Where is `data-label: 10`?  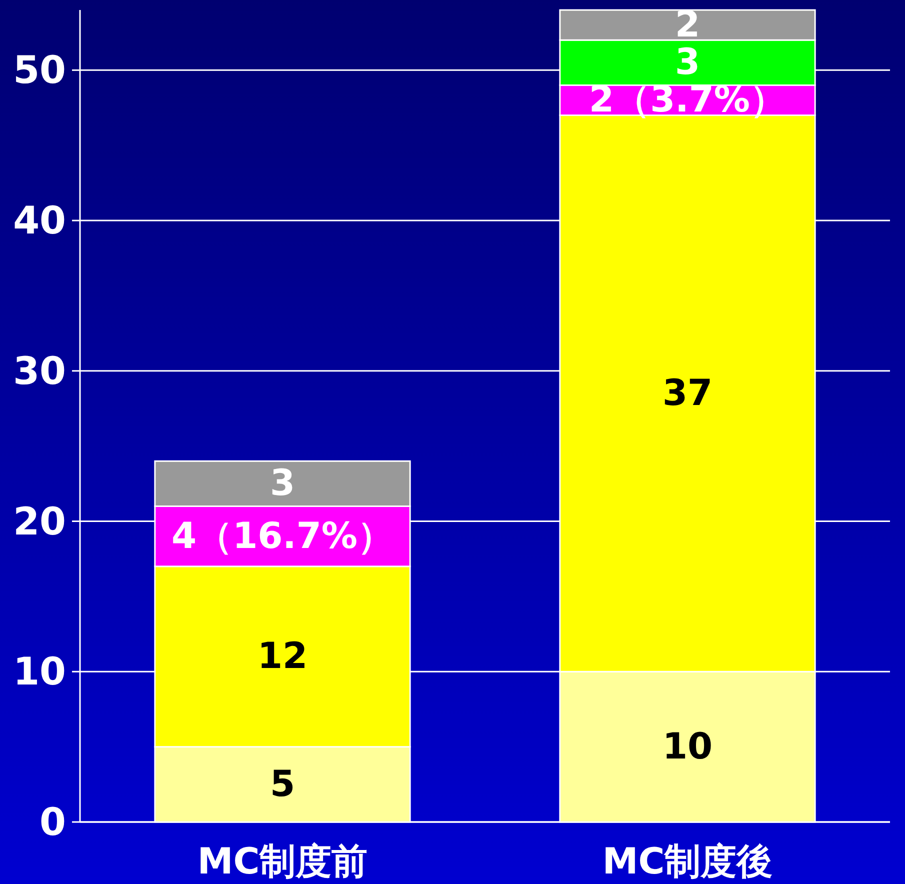
data-label: 10 is located at coordinates (687, 747).